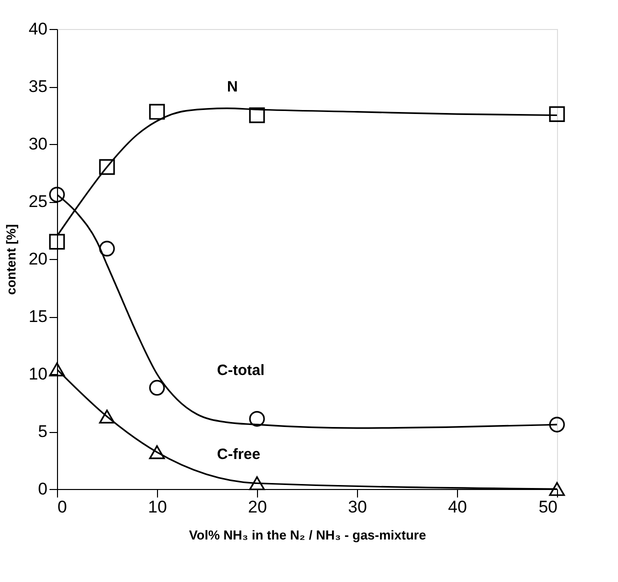 This screenshot has height=582, width=618. What do you see at coordinates (38, 201) in the screenshot?
I see `y-tick-label: 25` at bounding box center [38, 201].